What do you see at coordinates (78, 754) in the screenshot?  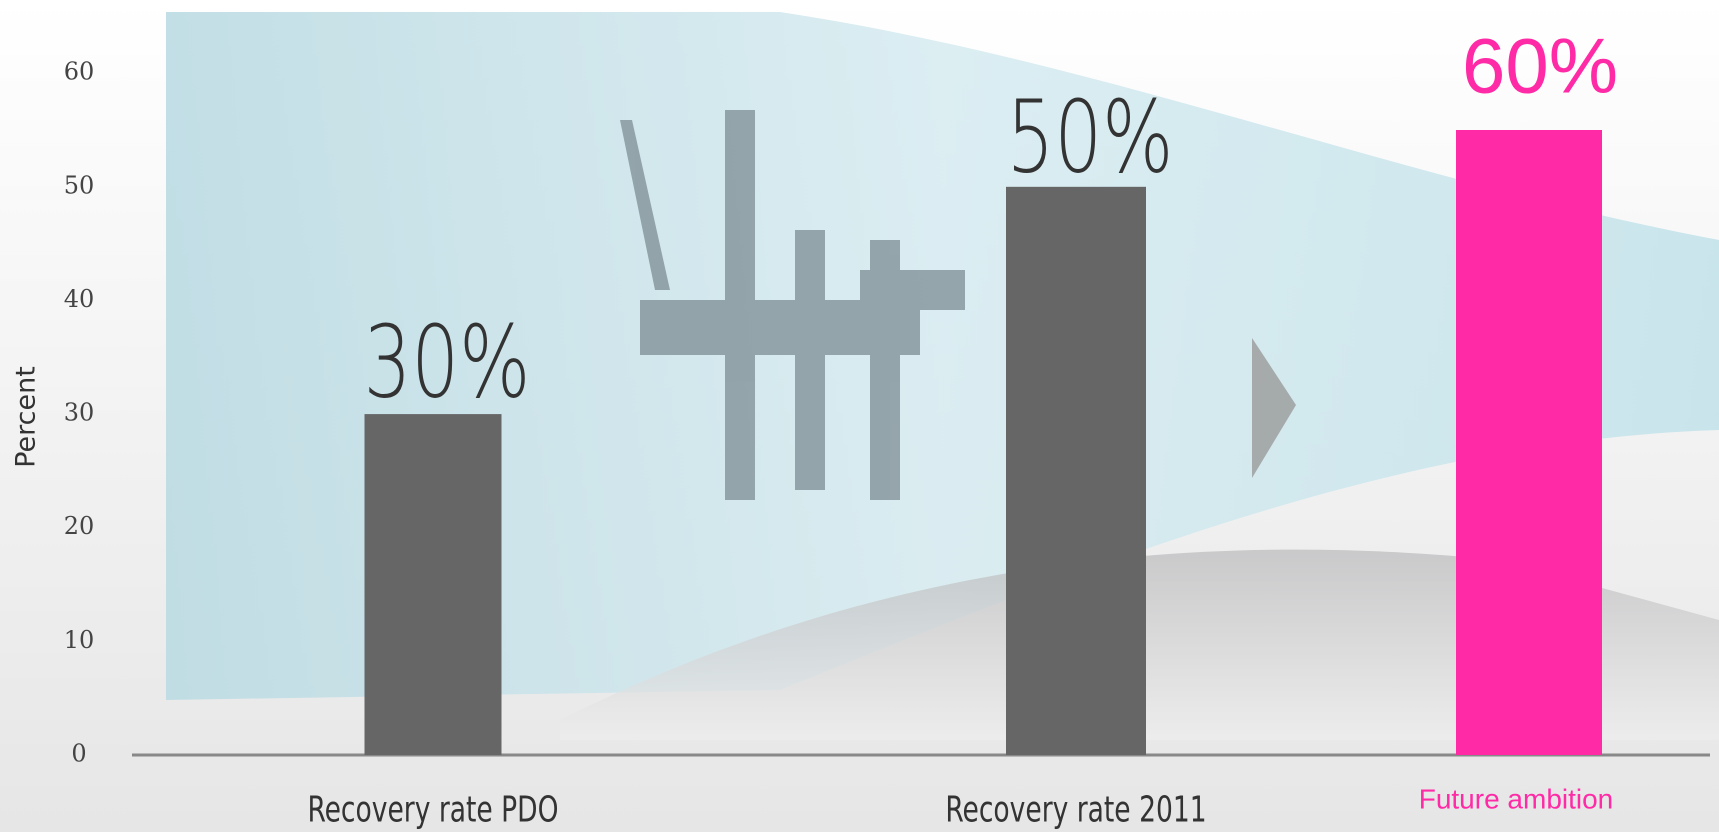 I see `y-tick-label: 0` at bounding box center [78, 754].